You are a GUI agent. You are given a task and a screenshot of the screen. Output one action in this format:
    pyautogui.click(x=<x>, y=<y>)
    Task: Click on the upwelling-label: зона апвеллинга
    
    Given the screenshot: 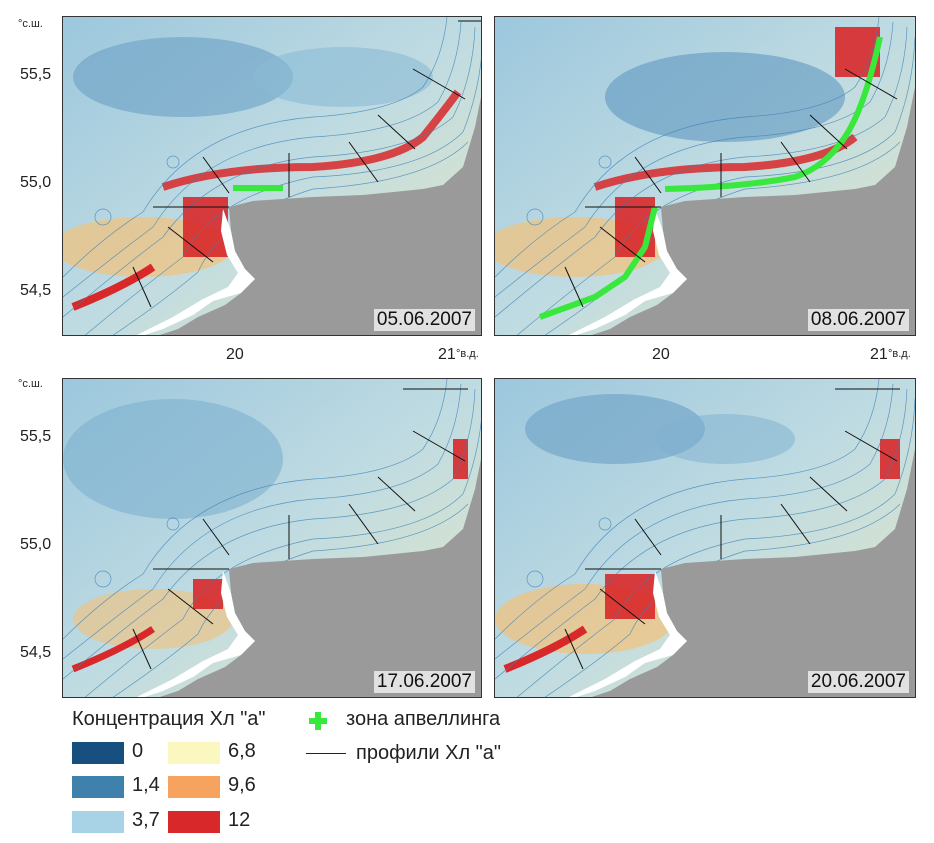 What is the action you would take?
    pyautogui.click(x=423, y=719)
    